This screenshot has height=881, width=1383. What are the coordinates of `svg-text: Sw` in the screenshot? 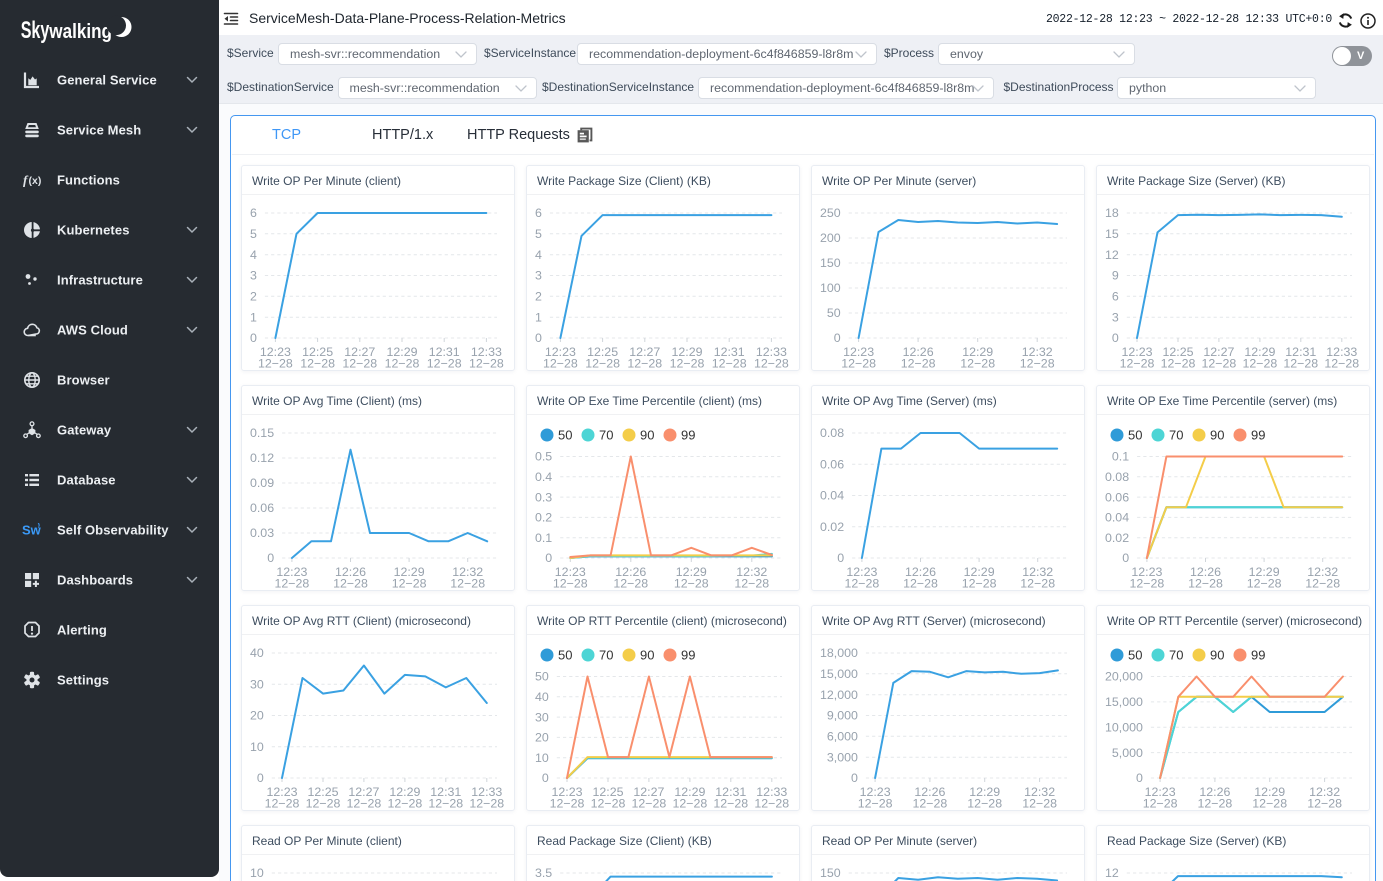 It's located at (32, 530).